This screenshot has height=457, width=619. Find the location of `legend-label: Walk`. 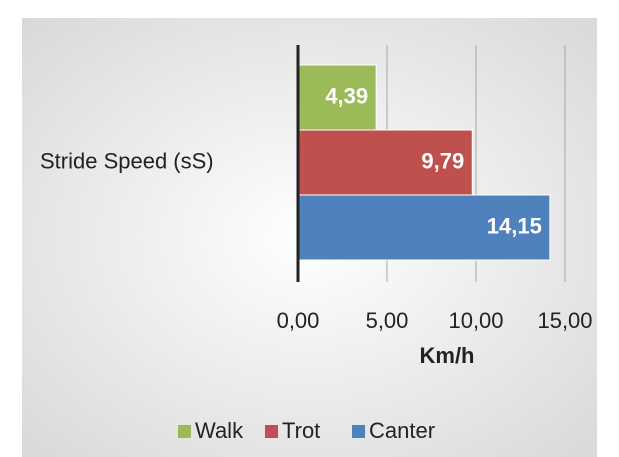

legend-label: Walk is located at coordinates (219, 430).